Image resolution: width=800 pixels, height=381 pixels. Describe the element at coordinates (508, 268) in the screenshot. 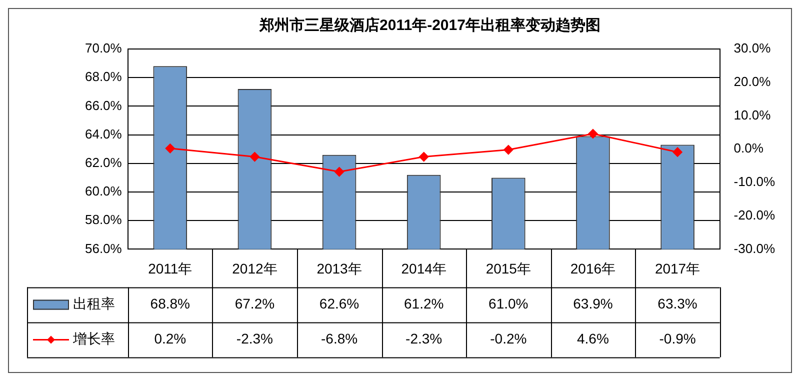

I see `x-tick-label: 2015年` at that location.